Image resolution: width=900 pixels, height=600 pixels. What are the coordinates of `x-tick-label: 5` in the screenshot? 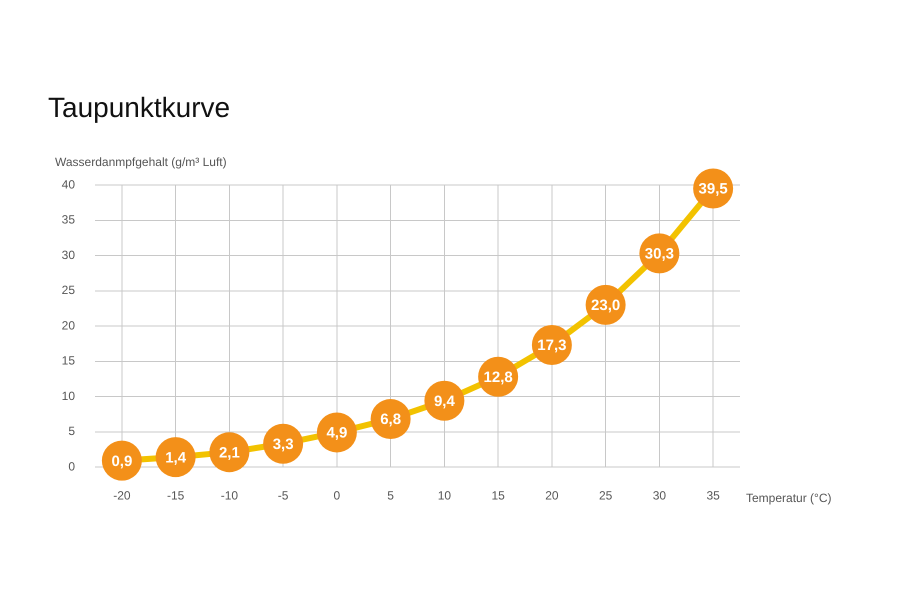 It's located at (390, 495).